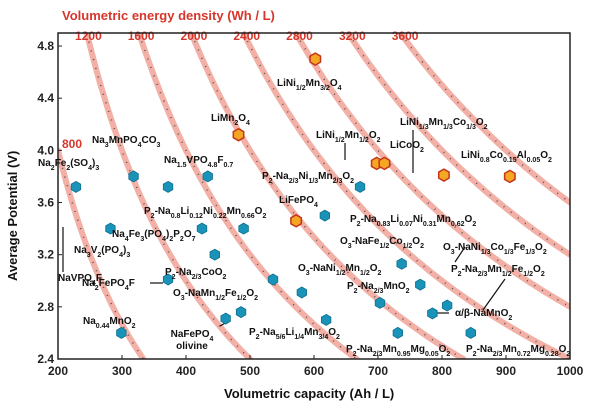 The image size is (598, 408). What do you see at coordinates (45, 46) in the screenshot?
I see `y-tick-label: 4.8` at bounding box center [45, 46].